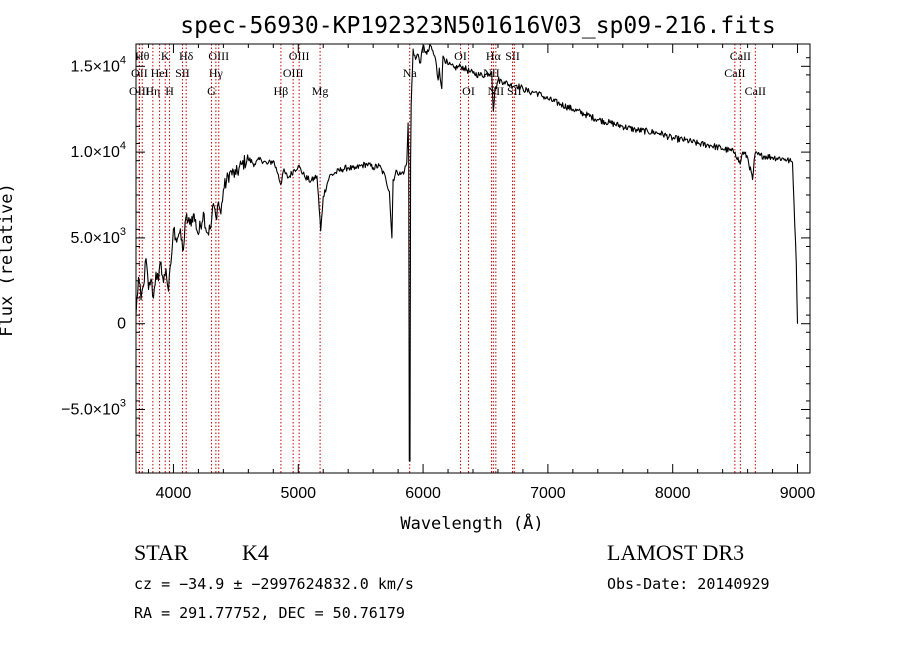 This screenshot has width=900, height=649. Describe the element at coordinates (293, 73) in the screenshot. I see `line-label-14: OIII` at that location.